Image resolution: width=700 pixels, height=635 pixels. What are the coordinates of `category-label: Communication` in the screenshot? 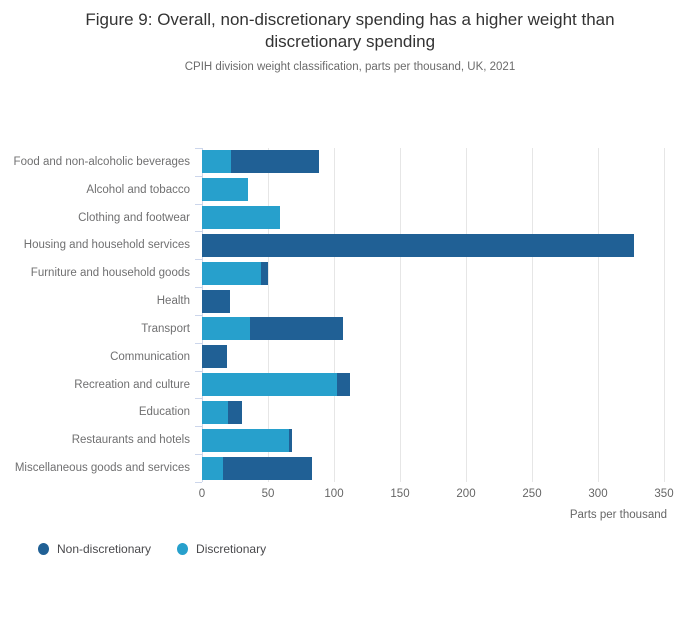 It's located at (150, 356).